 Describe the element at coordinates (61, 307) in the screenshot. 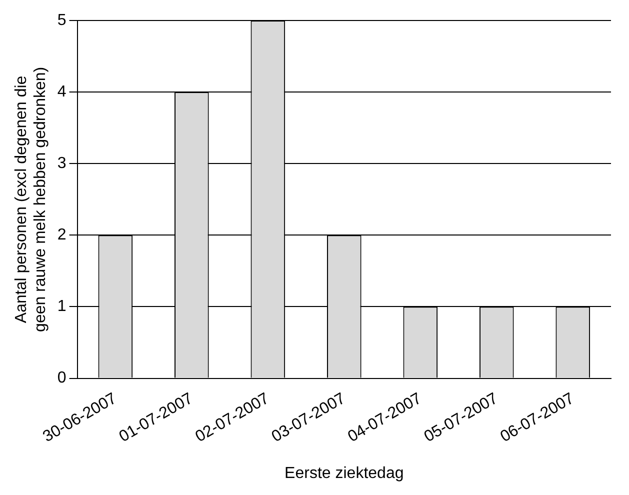

I see `y-tick-label: 1` at that location.